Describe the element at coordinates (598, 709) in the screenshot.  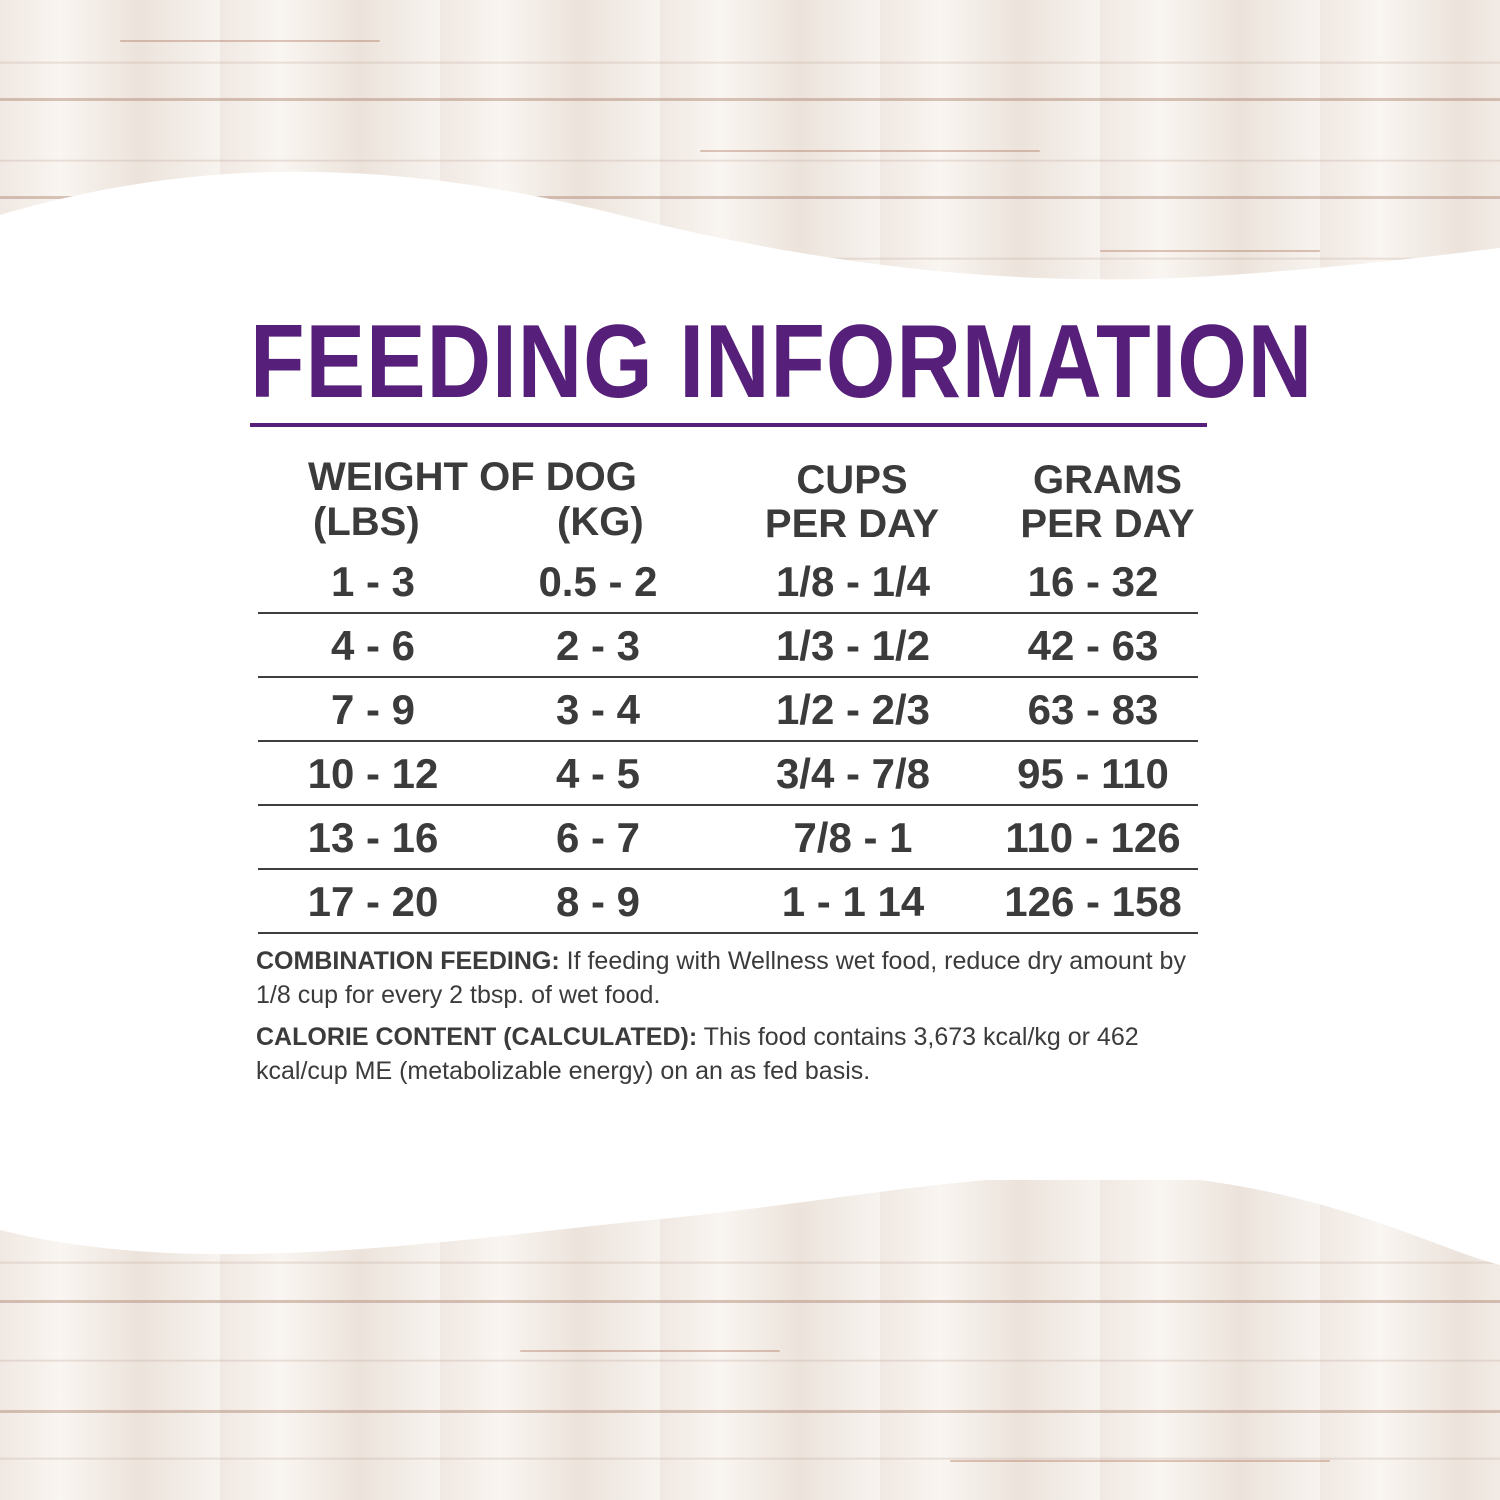
I see `kg-cell: 3 - 4` at that location.